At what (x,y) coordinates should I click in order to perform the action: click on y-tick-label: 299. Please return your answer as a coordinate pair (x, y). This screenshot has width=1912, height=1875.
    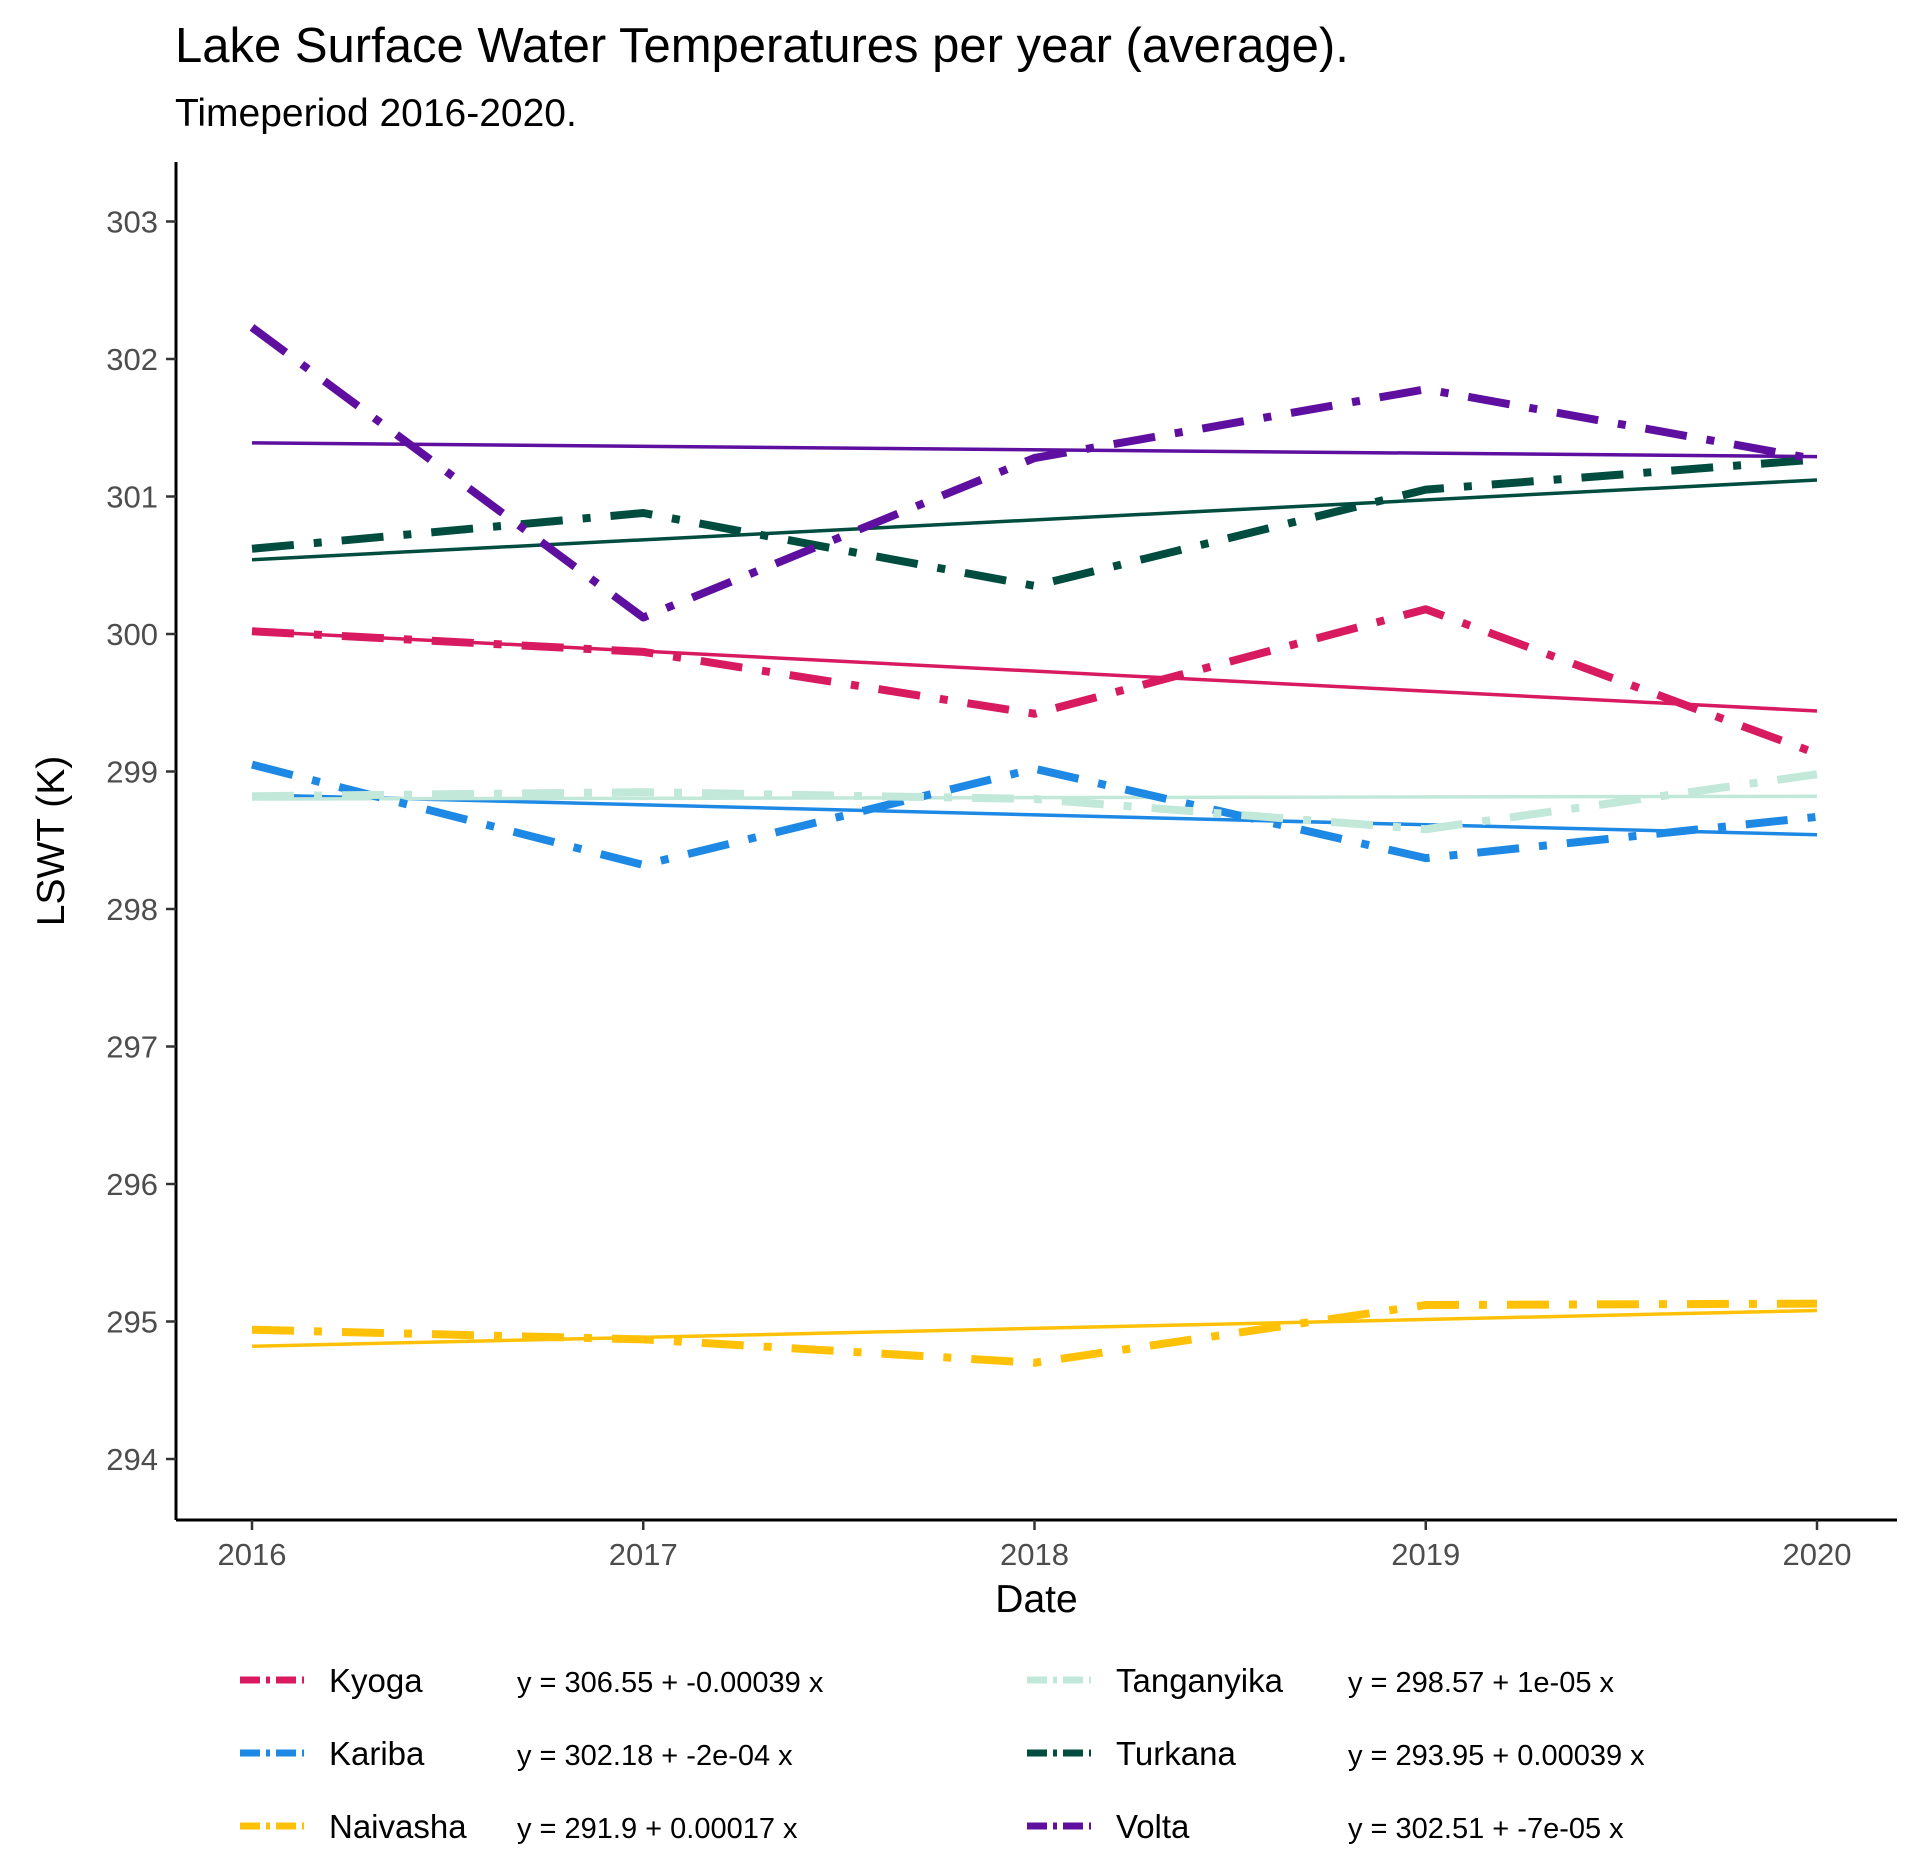
    Looking at the image, I should click on (132, 772).